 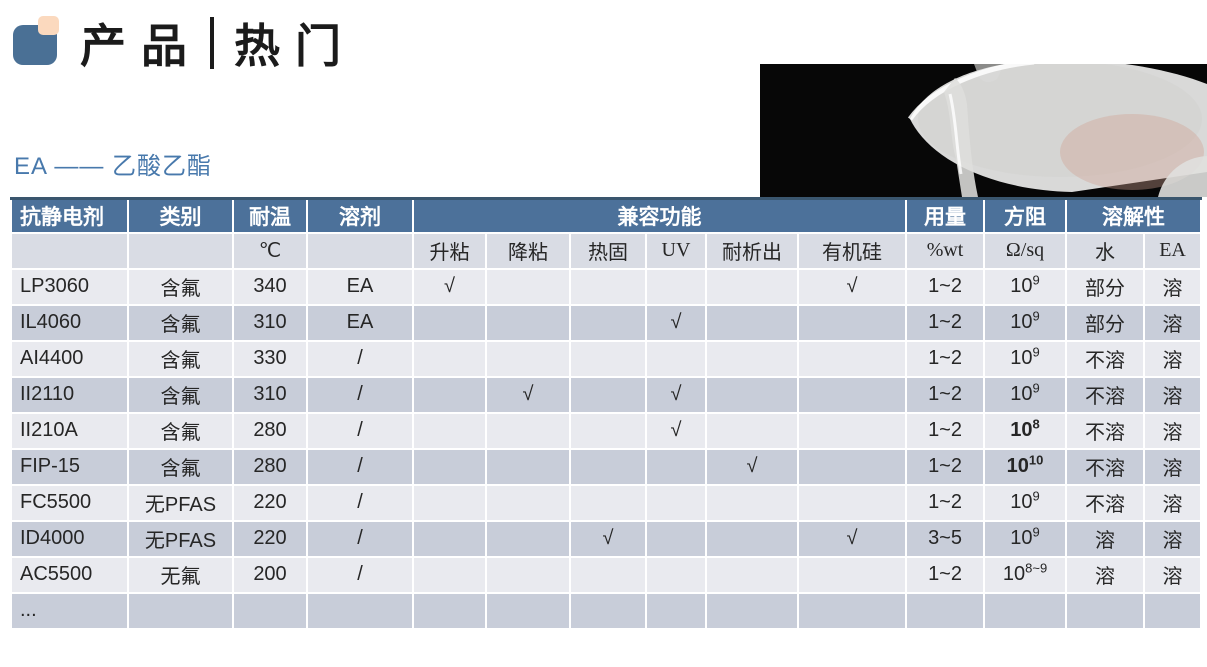 What do you see at coordinates (180, 610) in the screenshot?
I see `cell-category` at bounding box center [180, 610].